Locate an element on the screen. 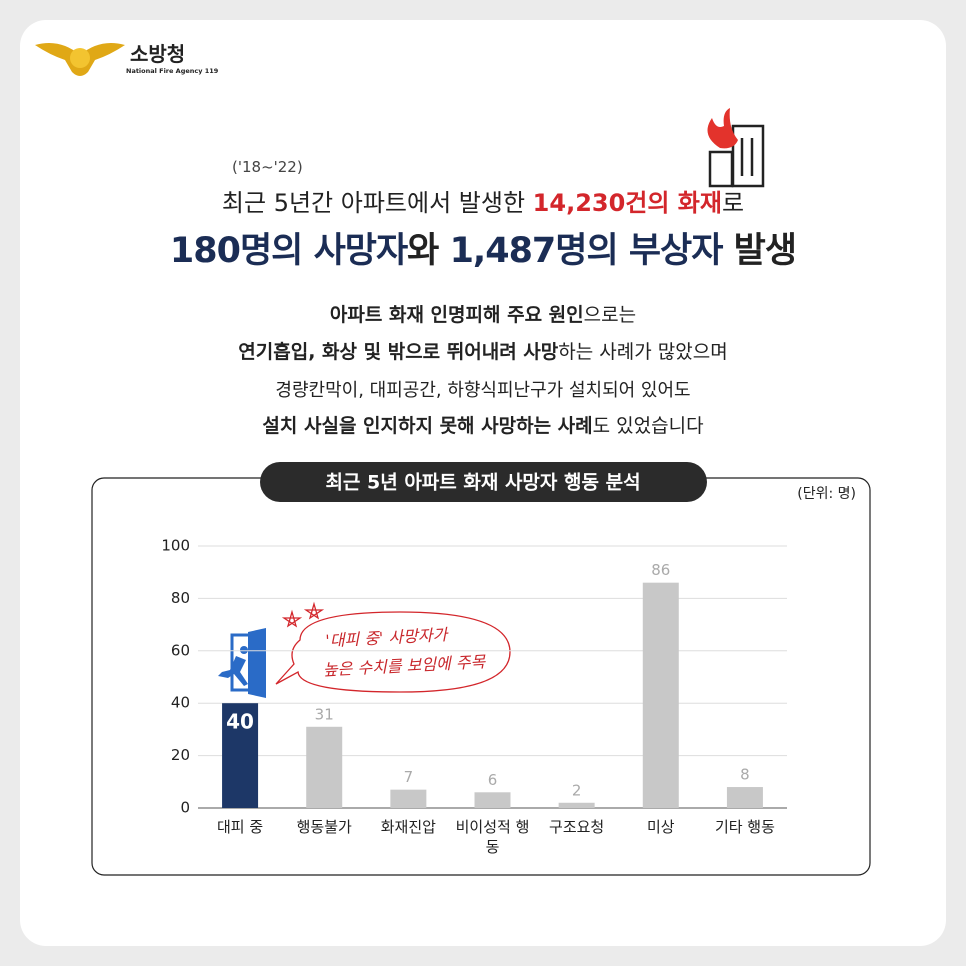 The width and height of the screenshot is (966, 966). value-label: 7 is located at coordinates (409, 777).